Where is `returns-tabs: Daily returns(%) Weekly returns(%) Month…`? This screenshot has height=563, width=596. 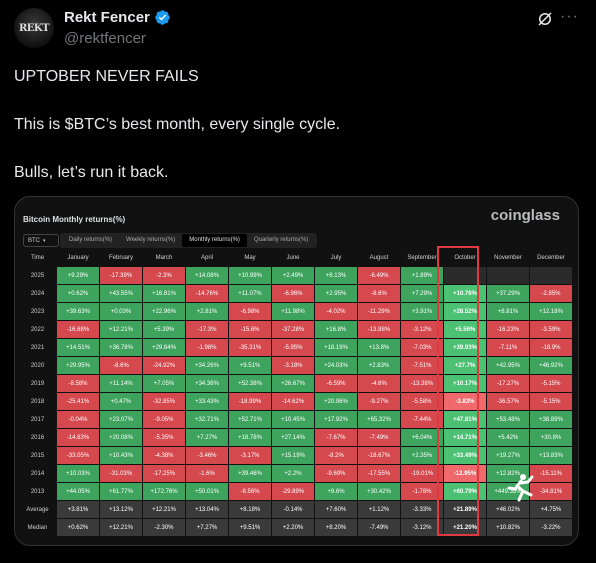 returns-tabs: Daily returns(%) Weekly returns(%) Month… is located at coordinates (189, 240).